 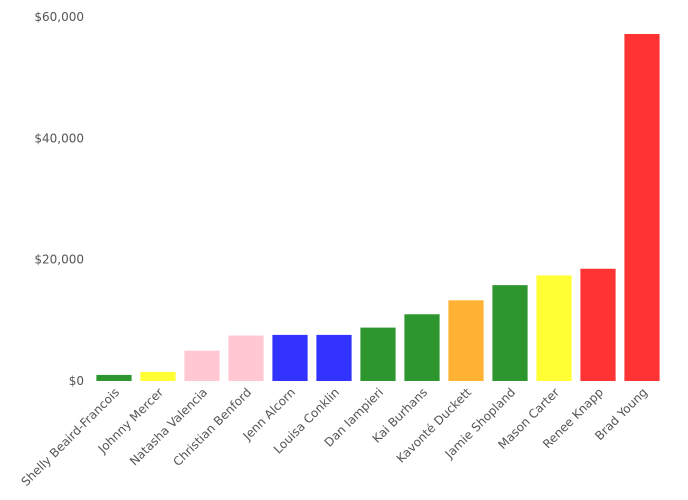 I want to click on y-tick-label: $40,000, so click(x=59, y=138).